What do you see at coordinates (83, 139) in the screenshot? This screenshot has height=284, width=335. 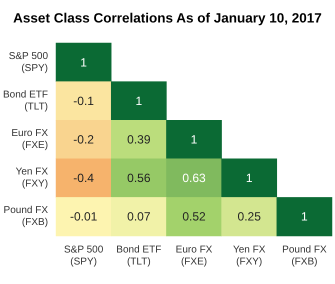 I see `data-label: -0.2` at bounding box center [83, 139].